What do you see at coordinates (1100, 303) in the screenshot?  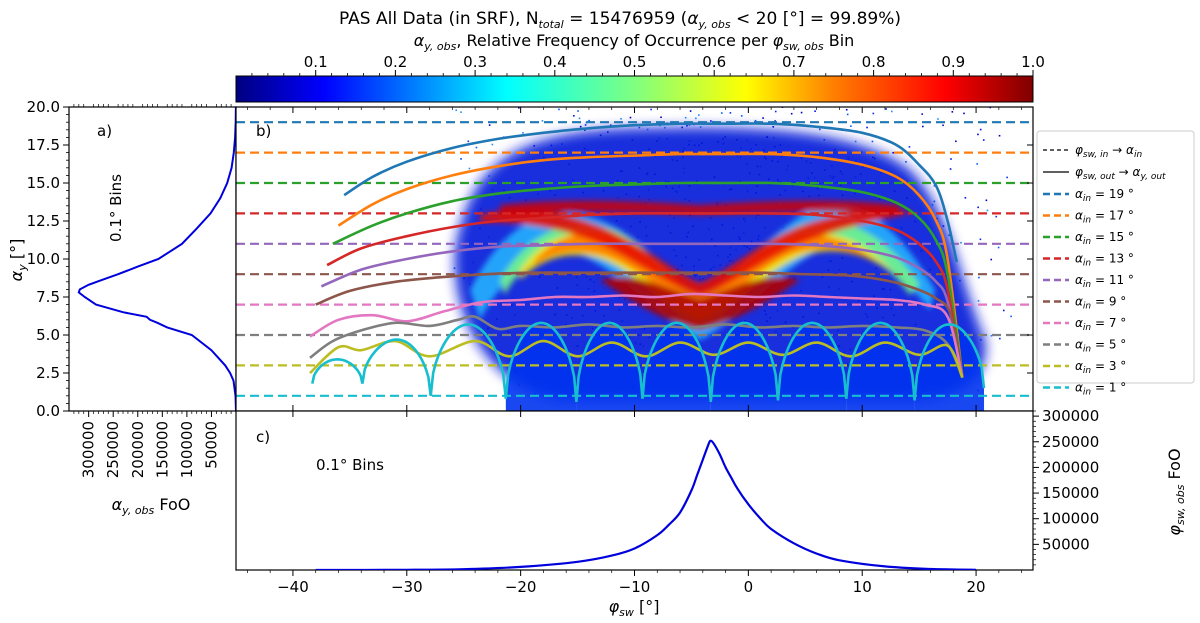 I see `legend-item-label: αin = 9 °` at bounding box center [1100, 303].